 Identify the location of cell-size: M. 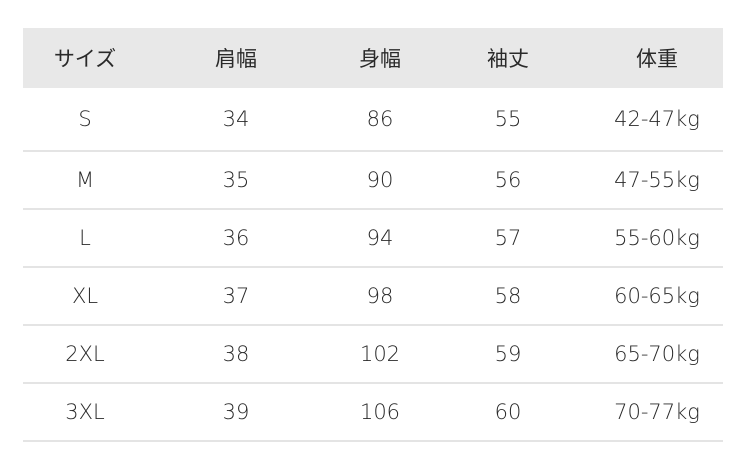
(85, 180).